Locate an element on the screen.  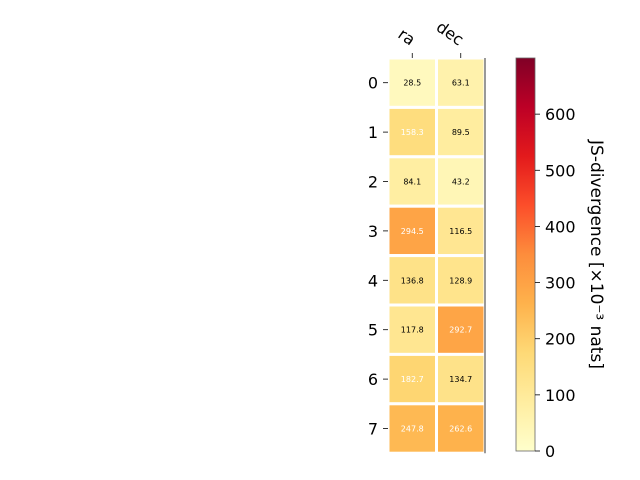
cell-value-label: 292.7 is located at coordinates (460, 330).